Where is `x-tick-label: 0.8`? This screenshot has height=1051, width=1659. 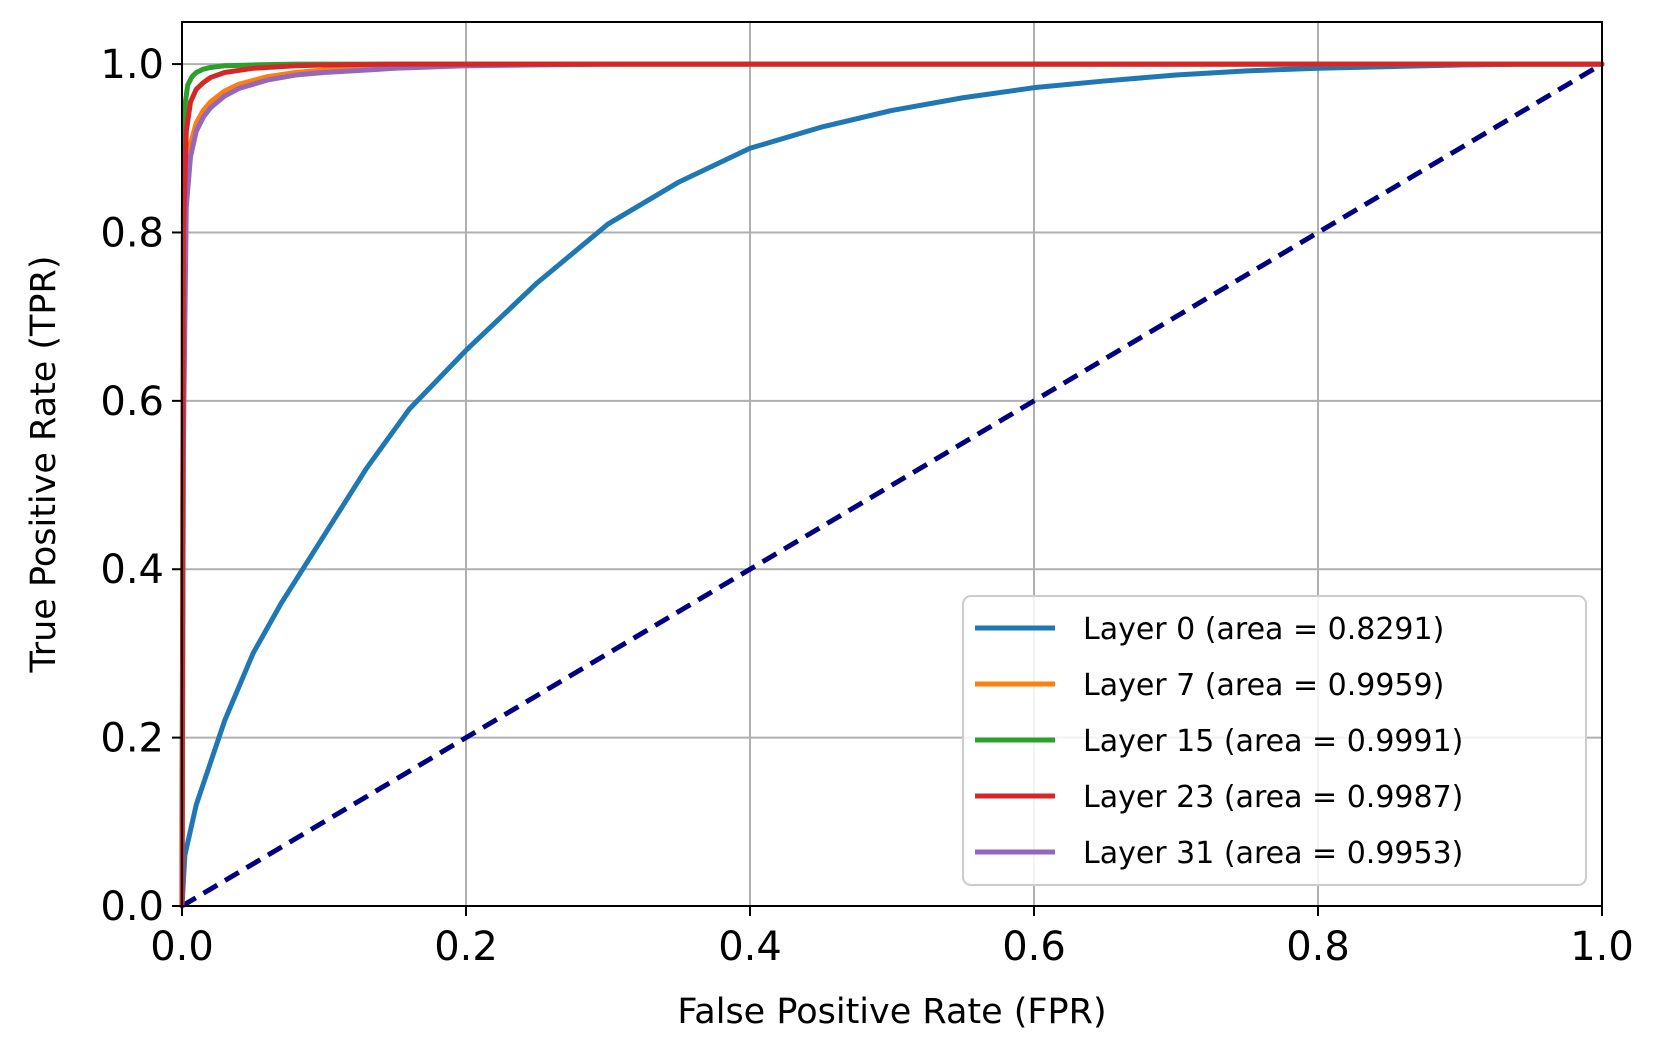 x-tick-label: 0.8 is located at coordinates (1318, 947).